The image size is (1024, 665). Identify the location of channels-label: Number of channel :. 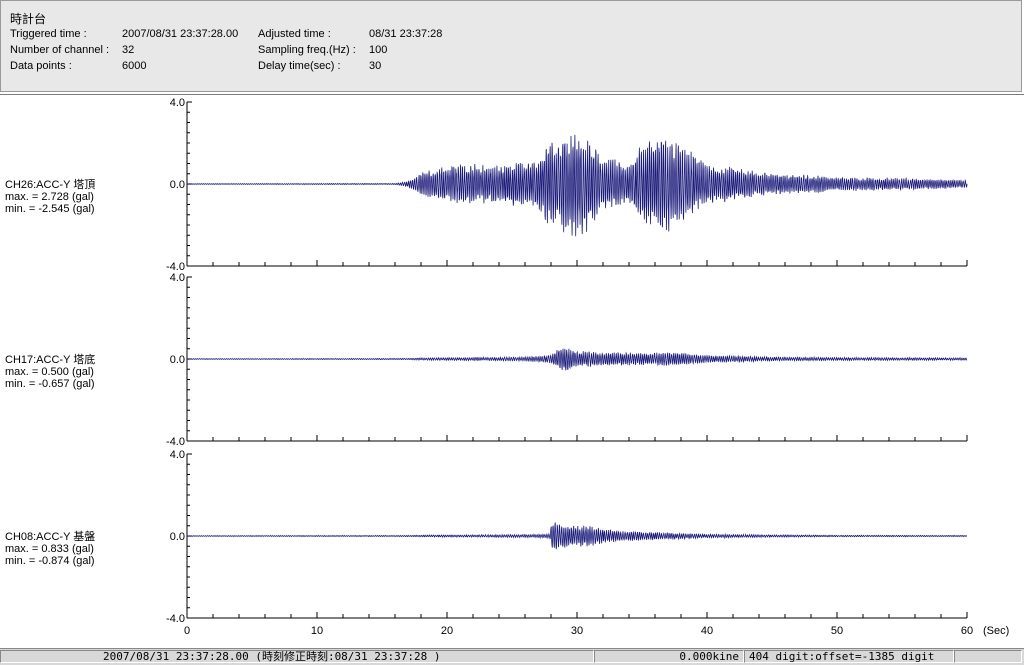
(60, 50).